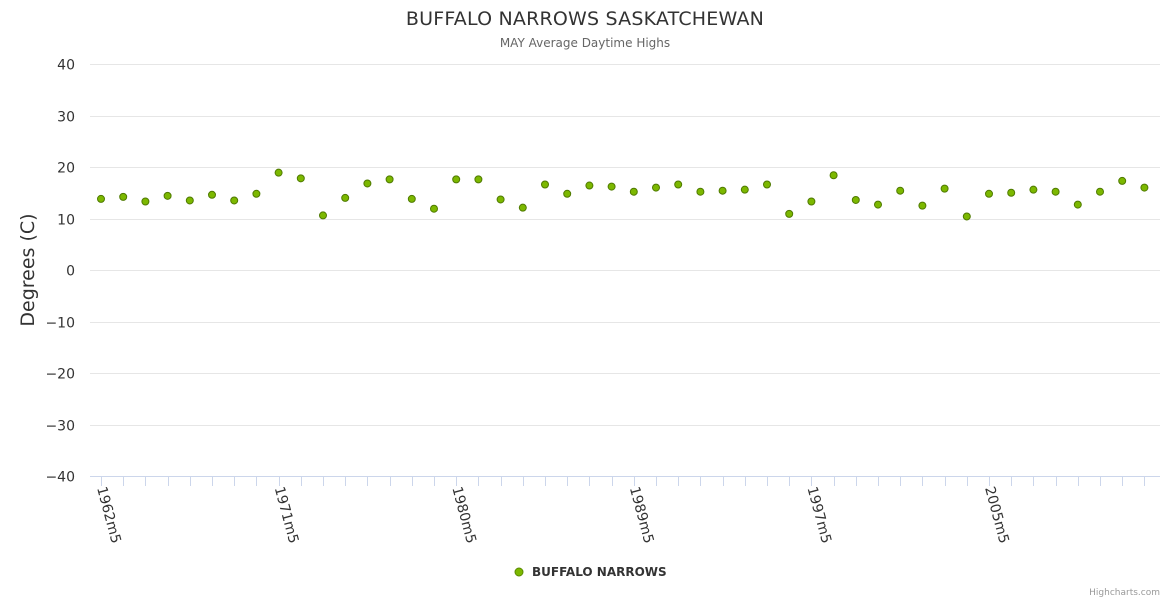 The image size is (1170, 600). What do you see at coordinates (641, 515) in the screenshot?
I see `x-tick-label: 1989m5` at bounding box center [641, 515].